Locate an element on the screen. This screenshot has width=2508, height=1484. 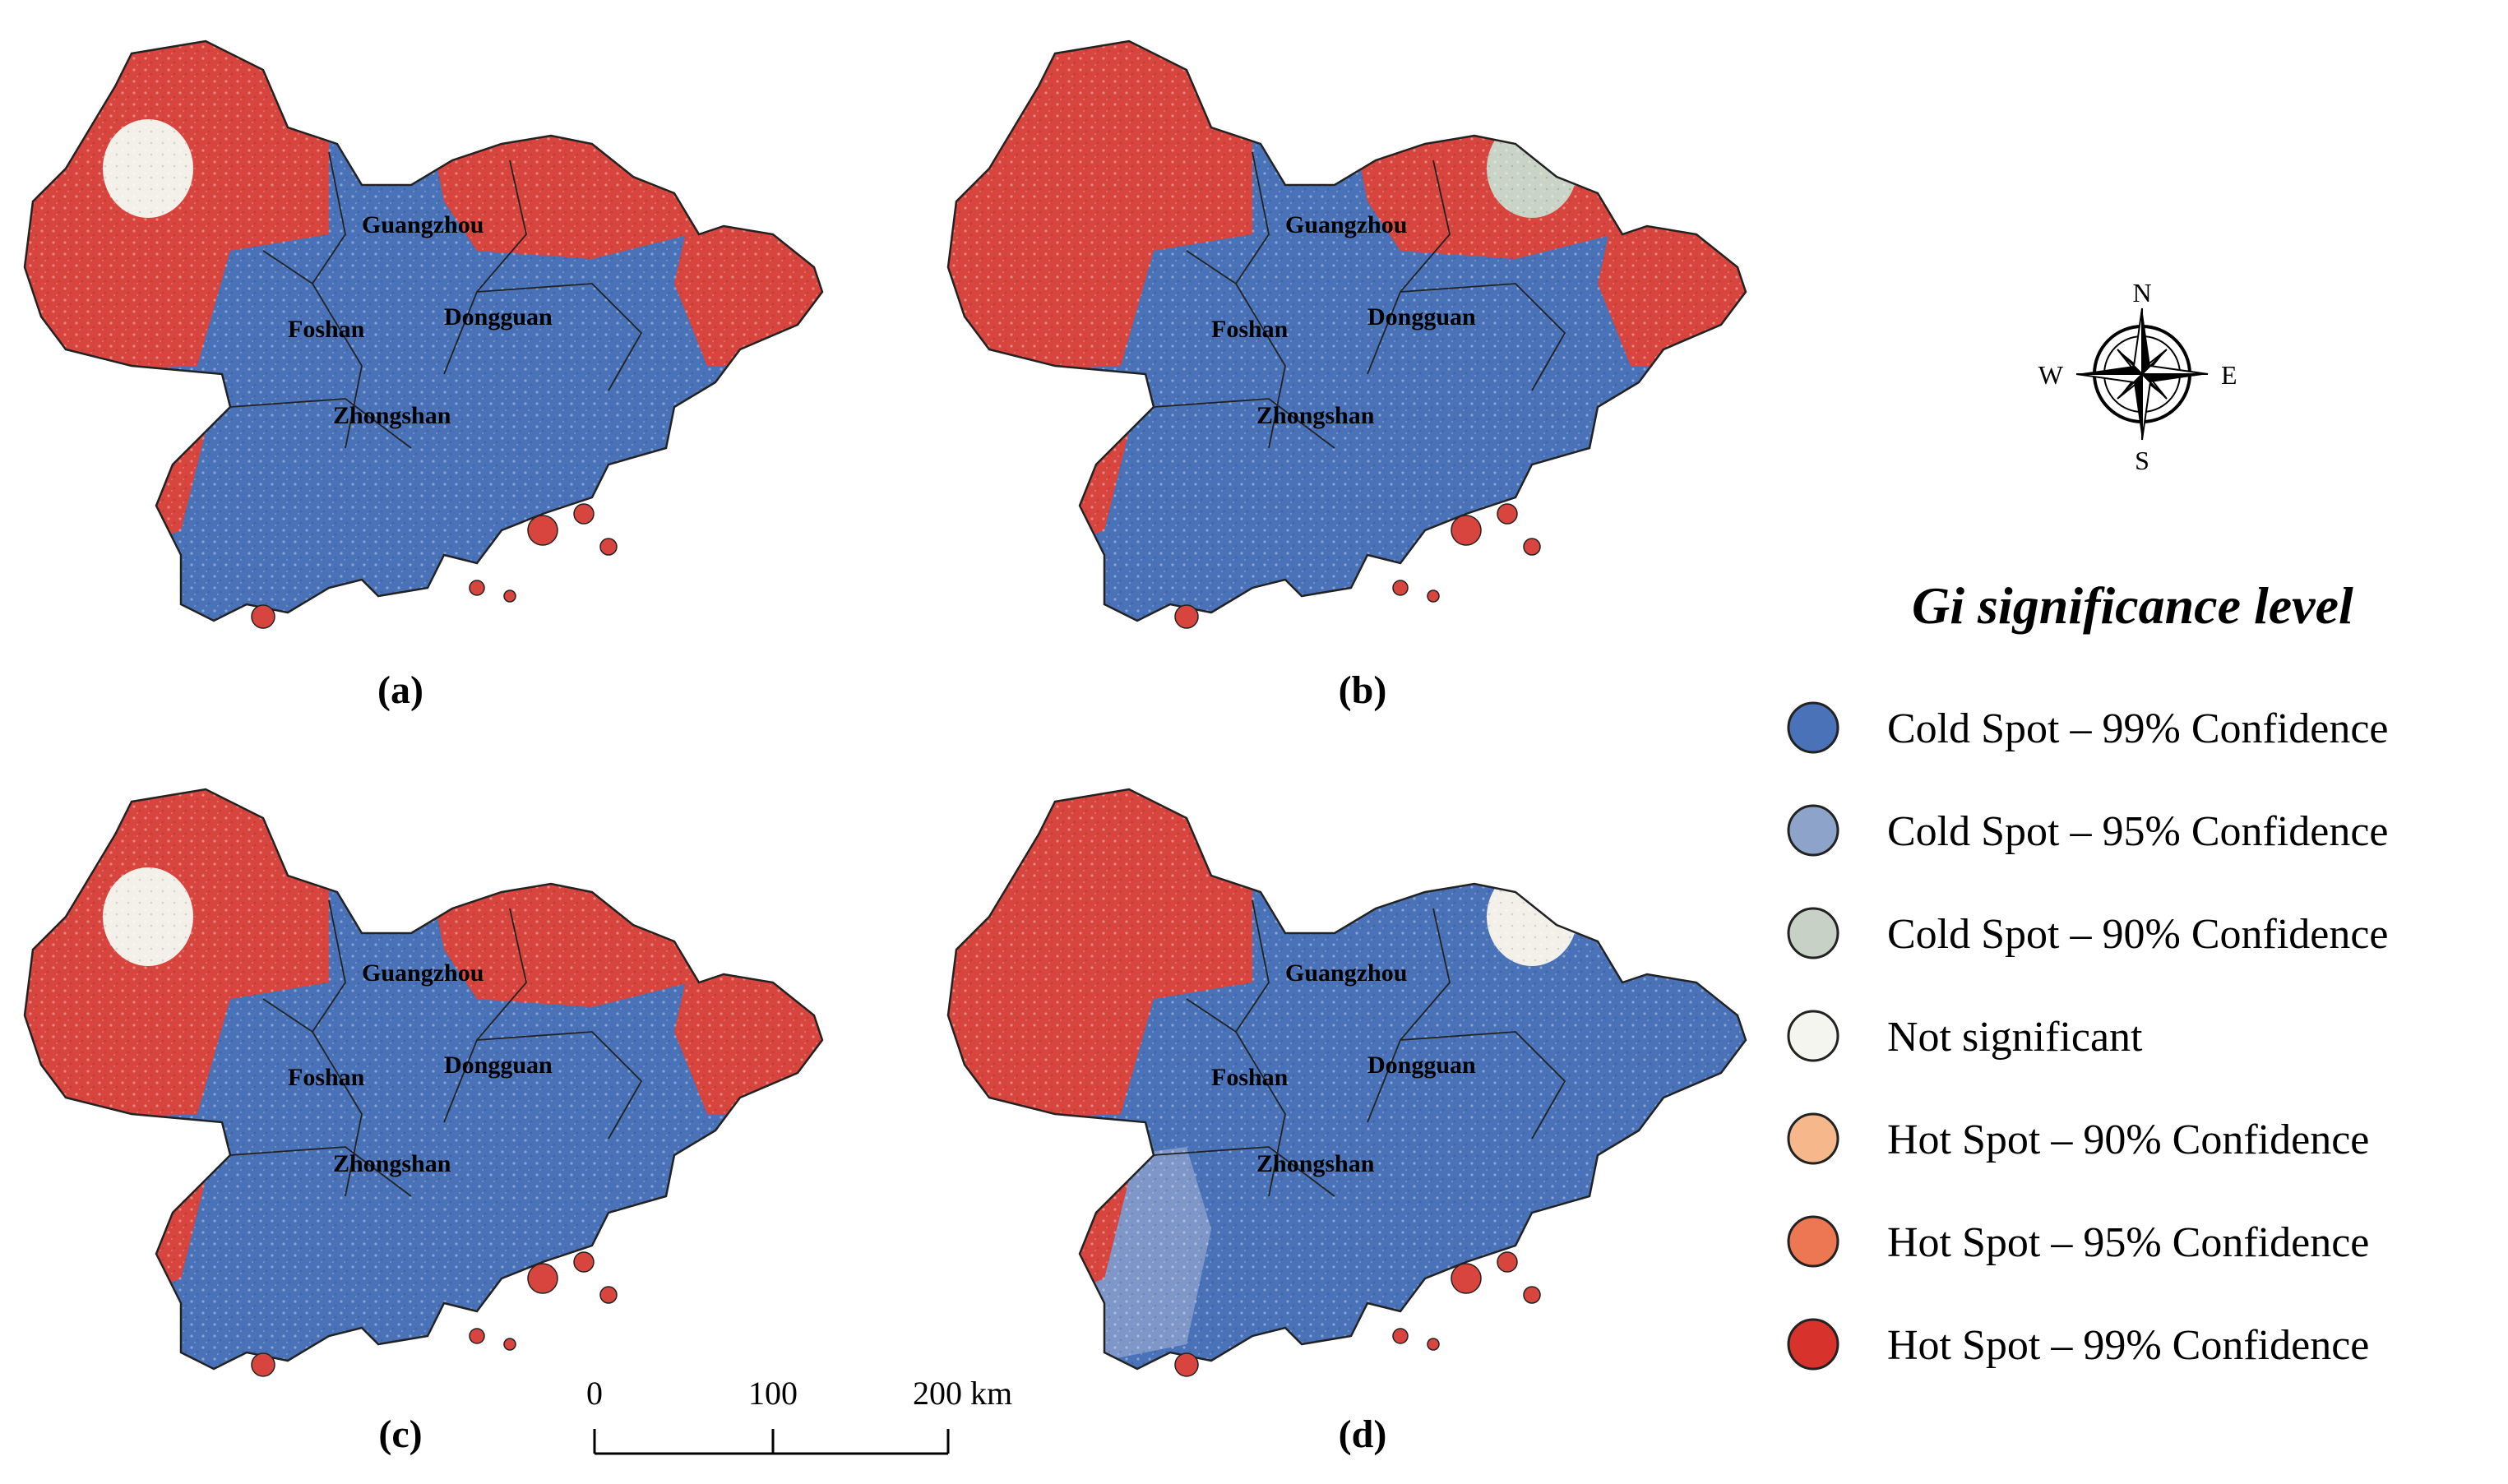
compass-w-label: W is located at coordinates (2051, 375).